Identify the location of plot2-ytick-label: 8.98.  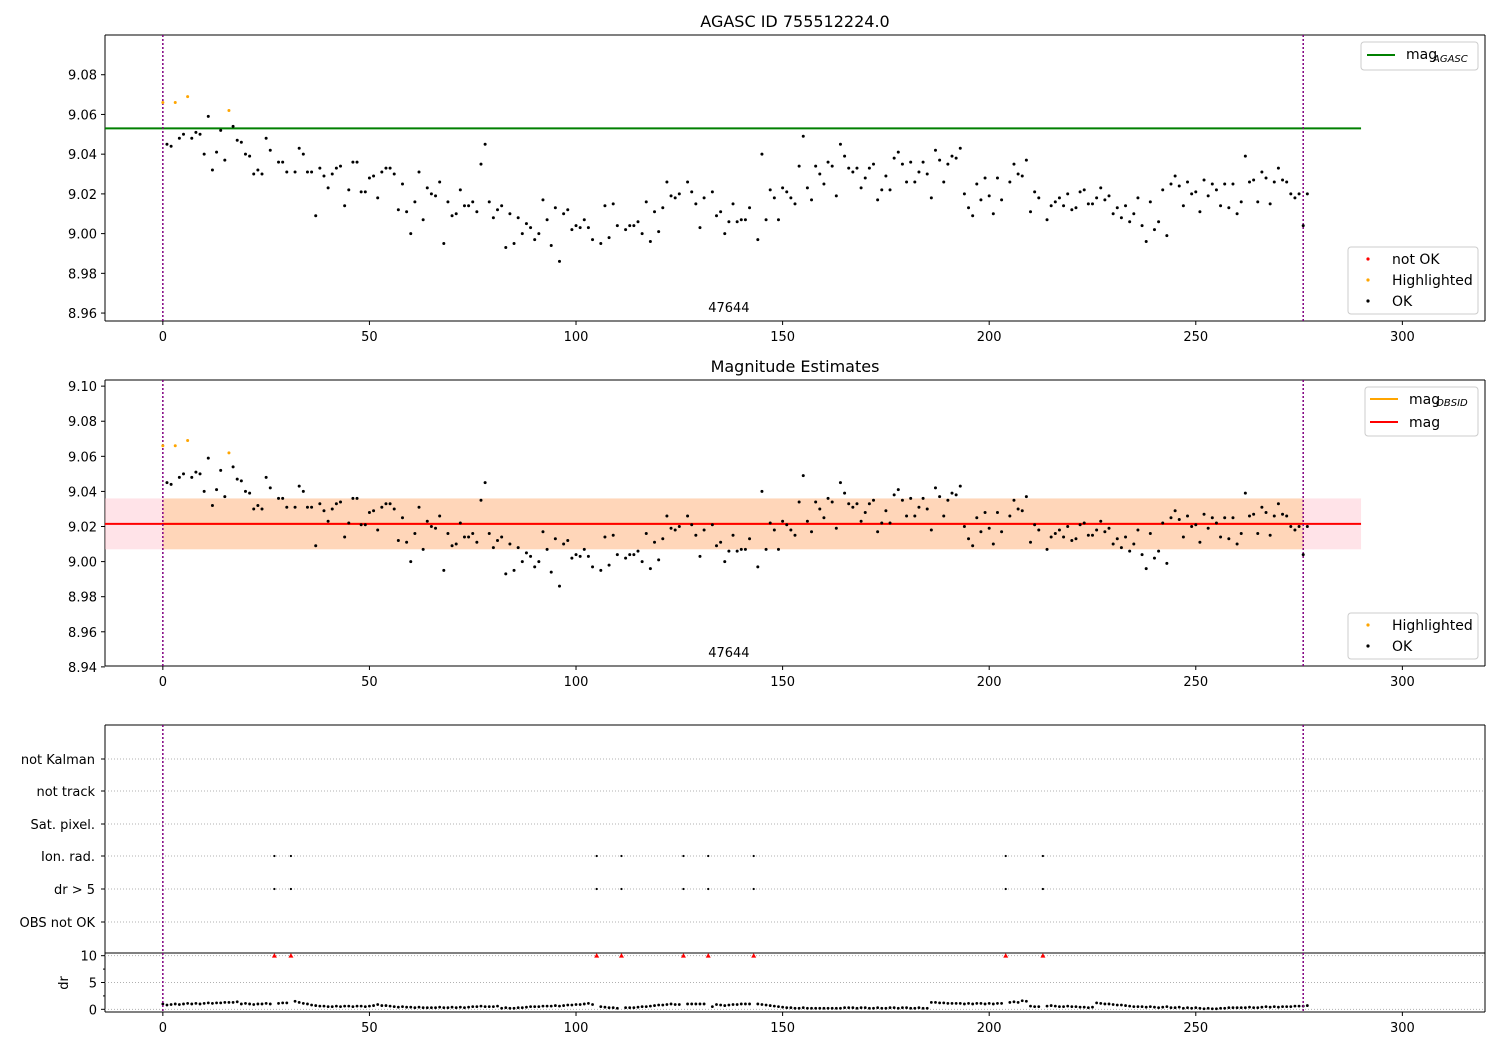
(82, 598).